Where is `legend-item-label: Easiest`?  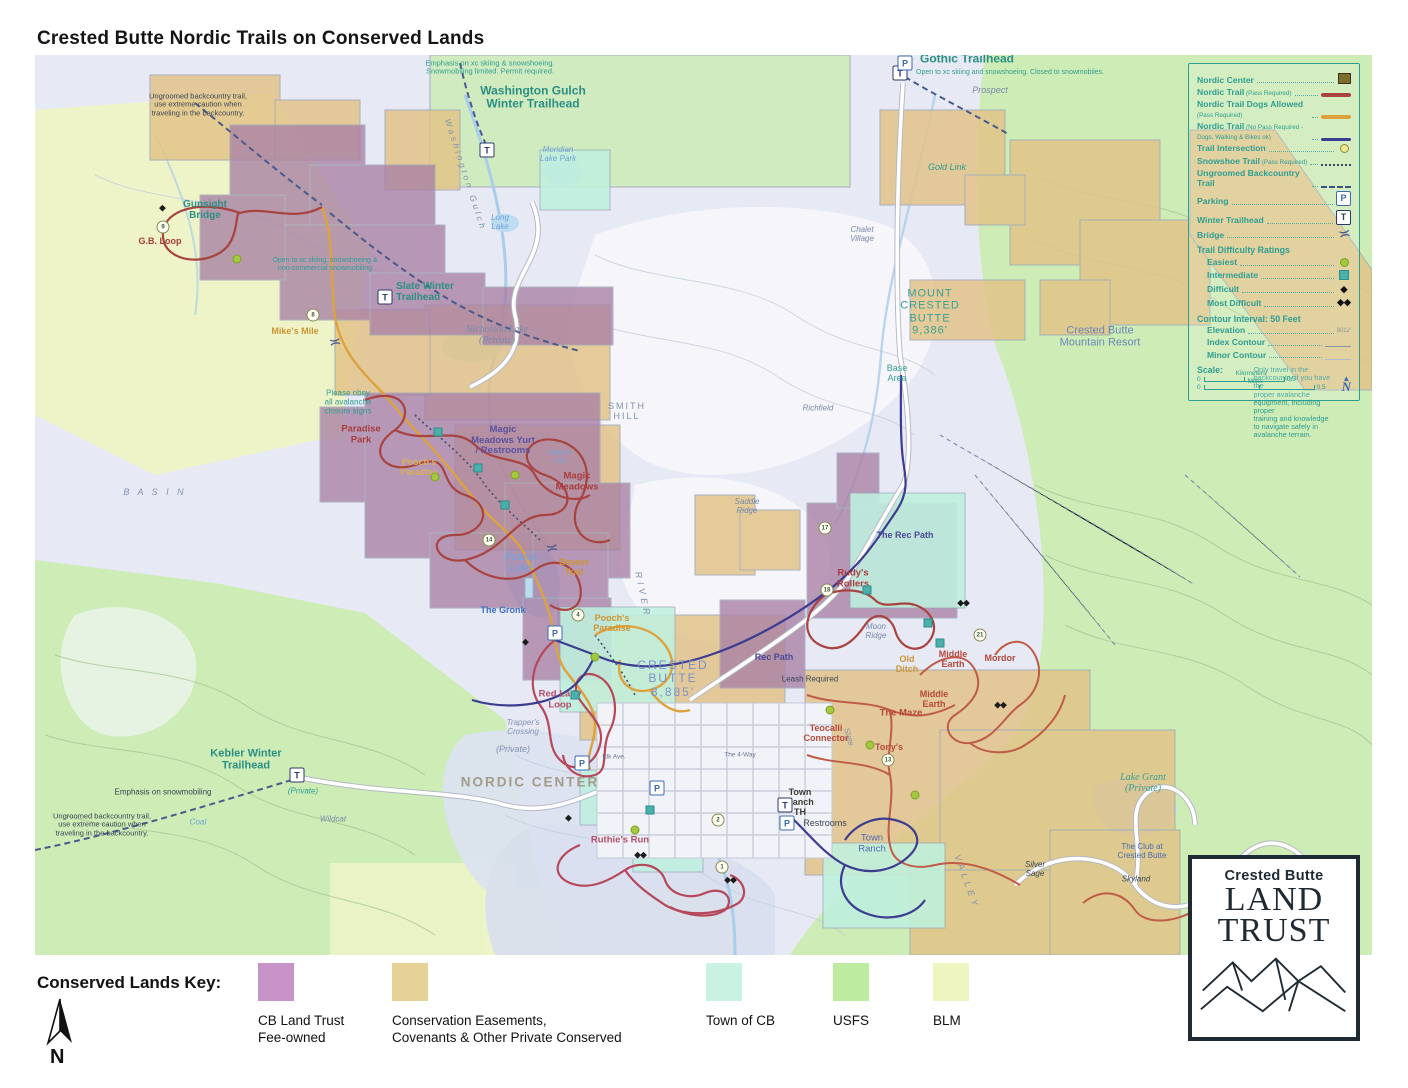
legend-item-label: Easiest is located at coordinates (1222, 261).